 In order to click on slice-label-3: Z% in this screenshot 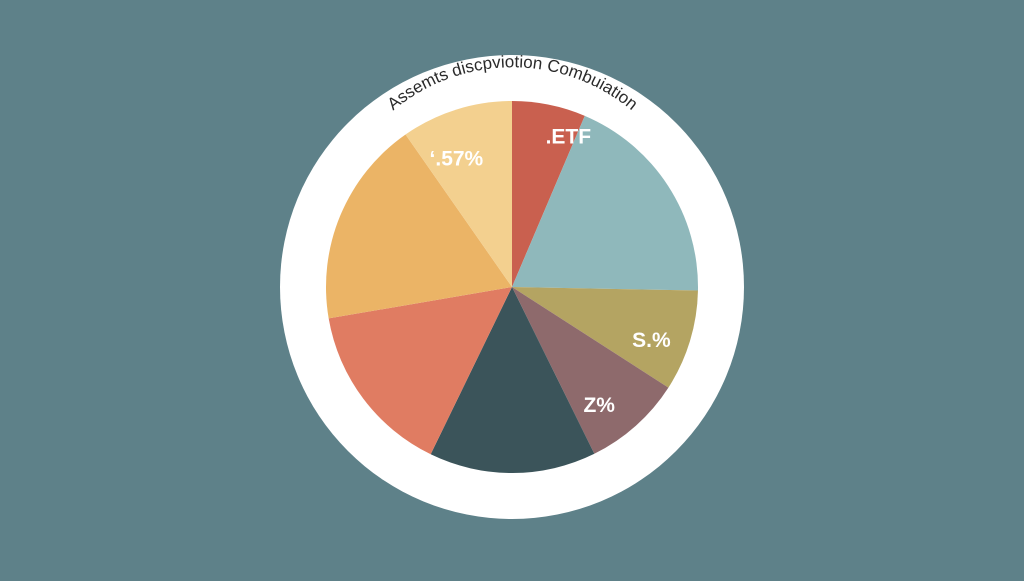, I will do `click(599, 405)`.